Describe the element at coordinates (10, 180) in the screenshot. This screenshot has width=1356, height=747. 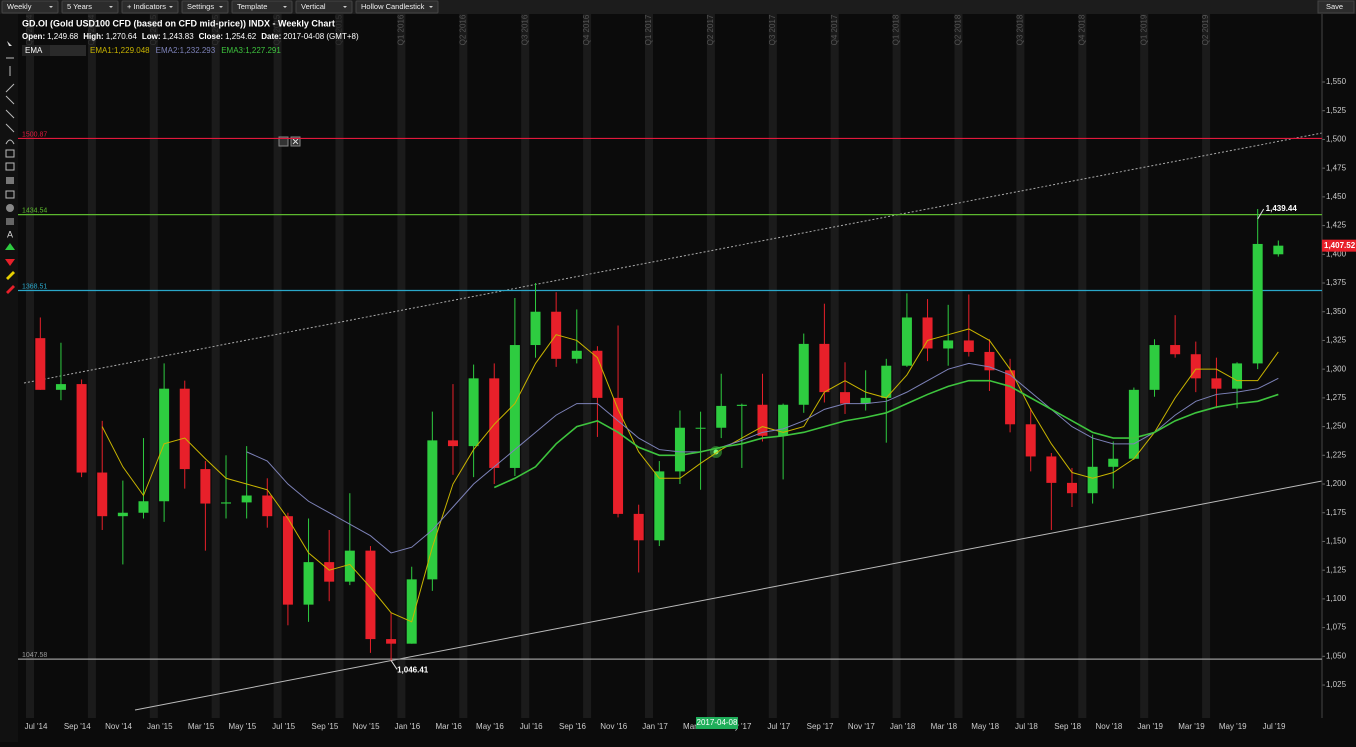
I see `gann-tool` at that location.